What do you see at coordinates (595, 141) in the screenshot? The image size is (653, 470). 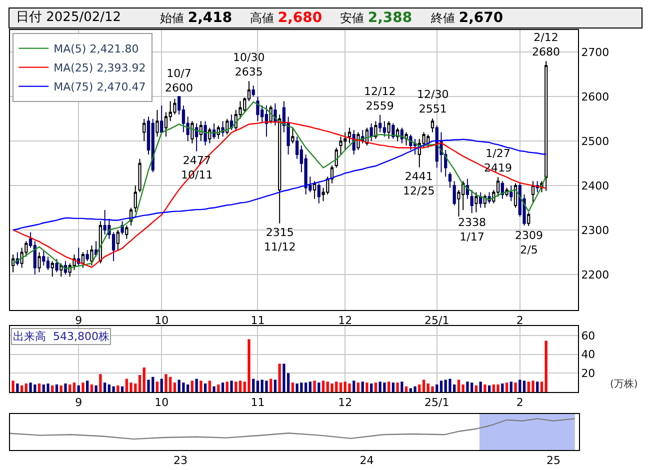 I see `y-tick-label: 2500` at bounding box center [595, 141].